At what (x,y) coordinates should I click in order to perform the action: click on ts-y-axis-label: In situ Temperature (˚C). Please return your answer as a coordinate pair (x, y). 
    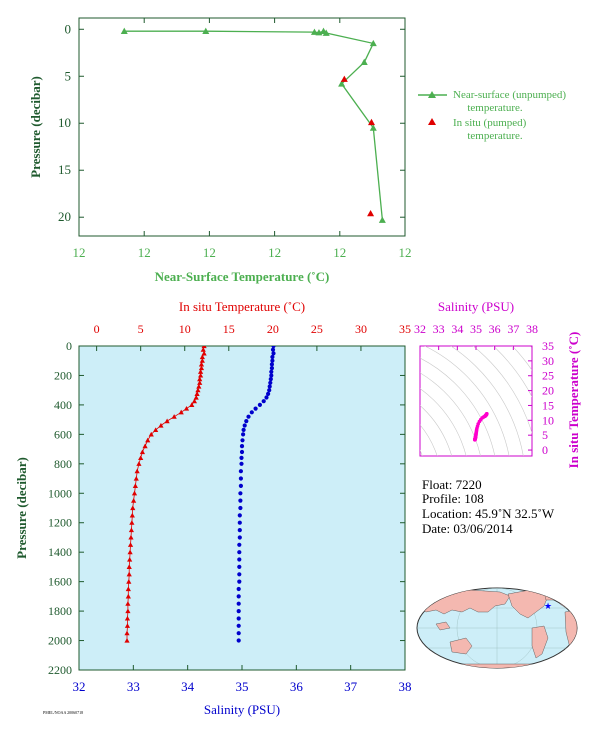
    Looking at the image, I should click on (573, 400).